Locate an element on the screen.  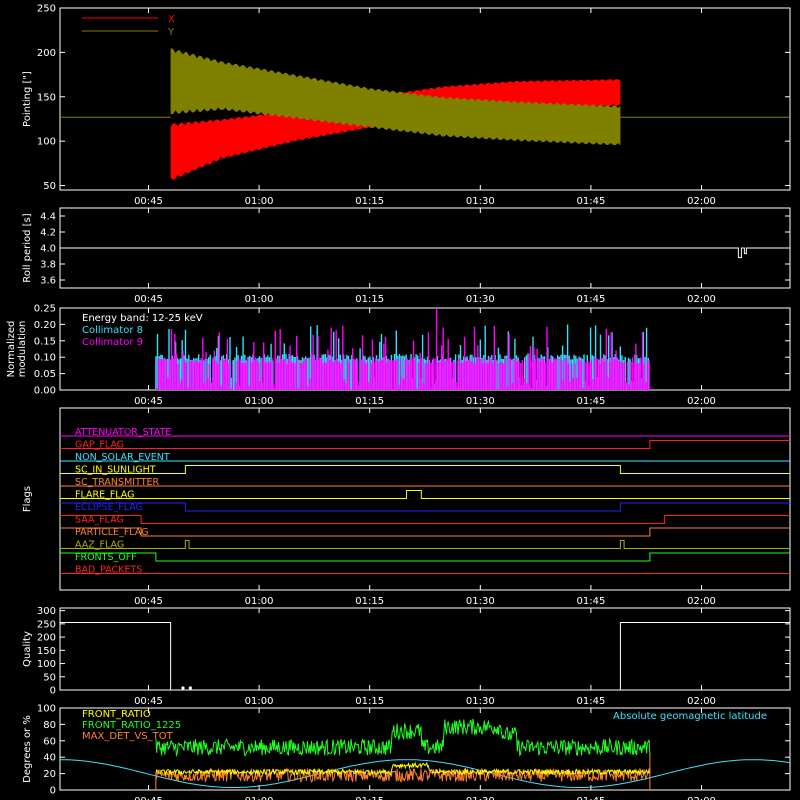
y-axis-label: Quality is located at coordinates (27, 649).